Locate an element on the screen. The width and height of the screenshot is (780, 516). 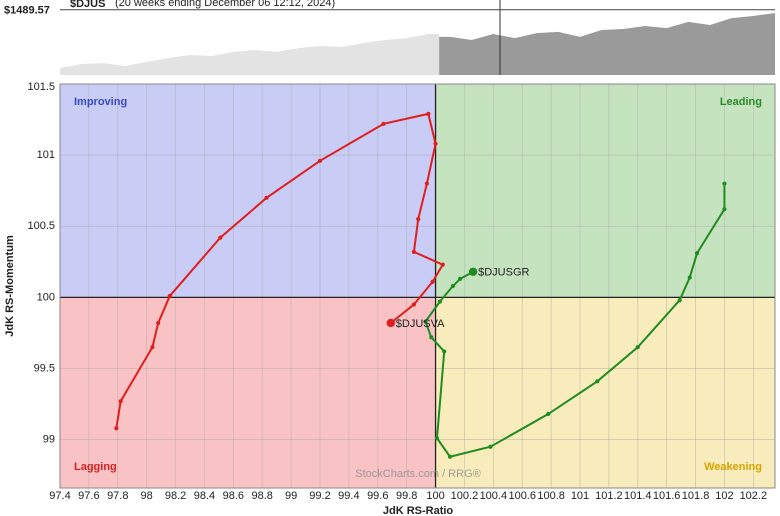
x-tick-label: 98 is located at coordinates (147, 496).